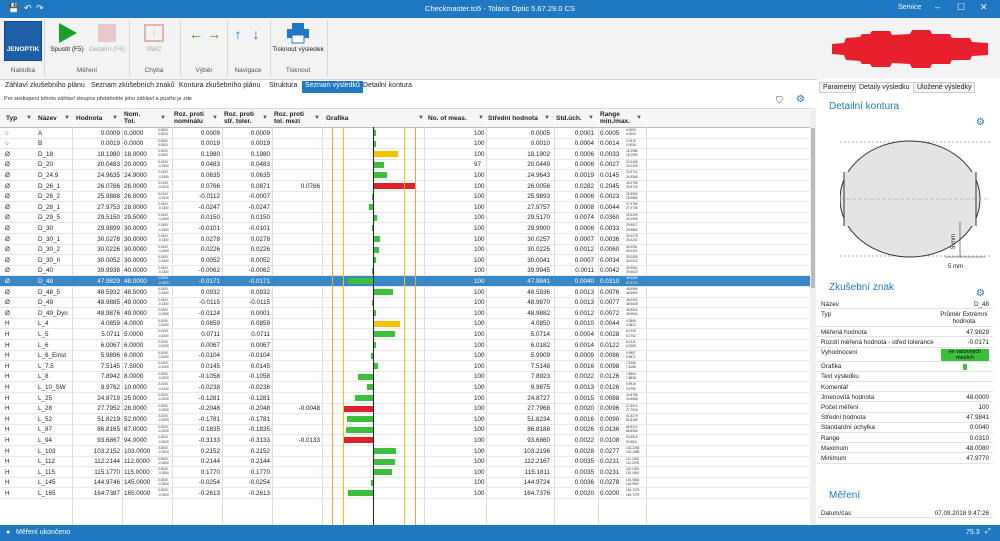 The width and height of the screenshot is (1000, 541). Describe the element at coordinates (260, 218) in the screenshot. I see `cell-roz-stredu: 0.0150` at that location.